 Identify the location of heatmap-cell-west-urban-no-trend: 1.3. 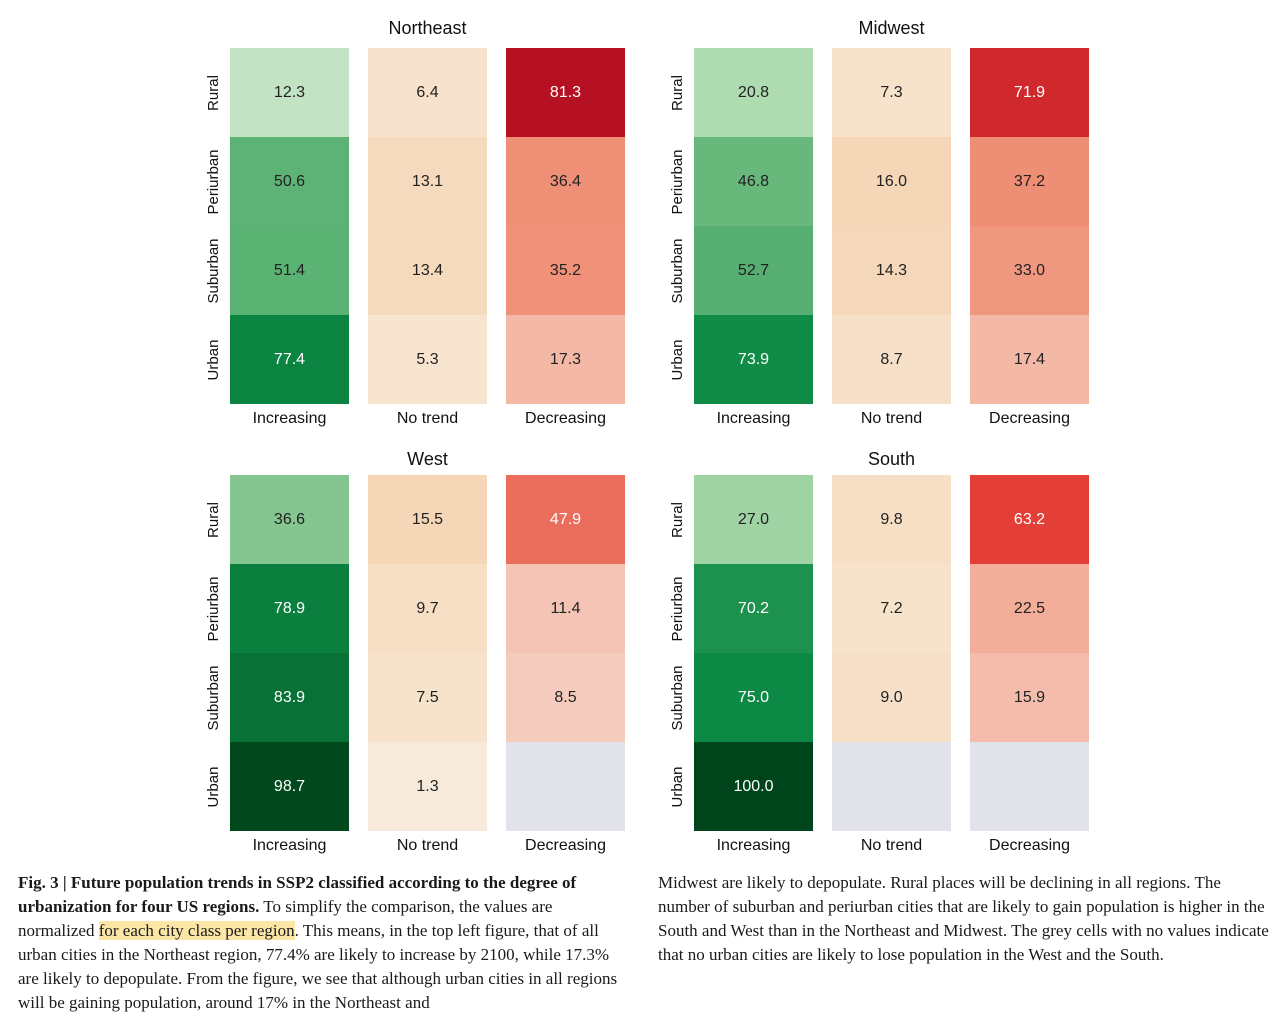
(427, 786).